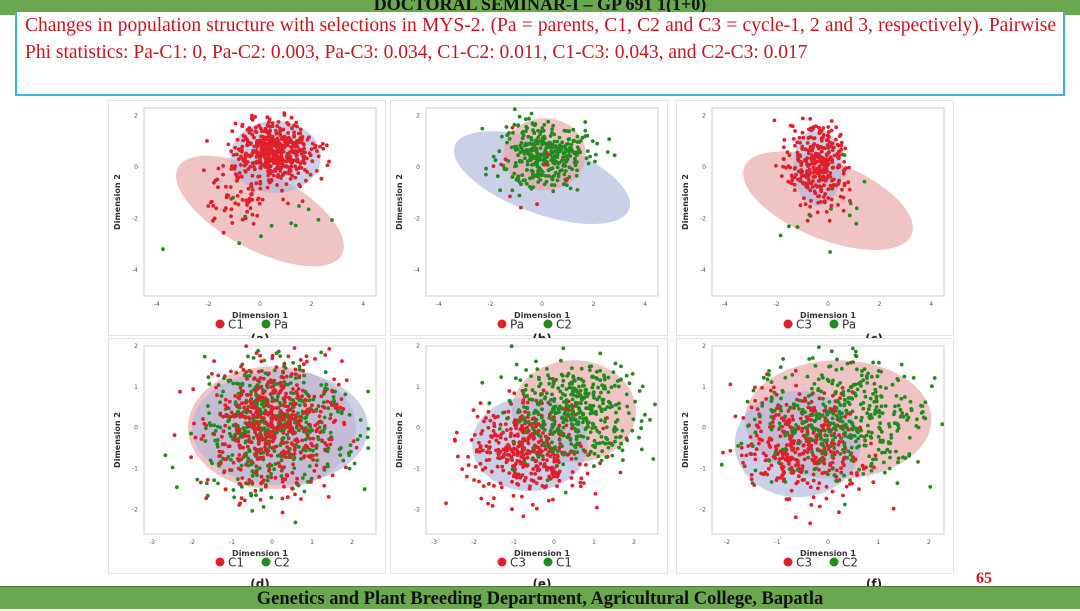  Describe the element at coordinates (828, 542) in the screenshot. I see `x-tick-label: 0` at that location.